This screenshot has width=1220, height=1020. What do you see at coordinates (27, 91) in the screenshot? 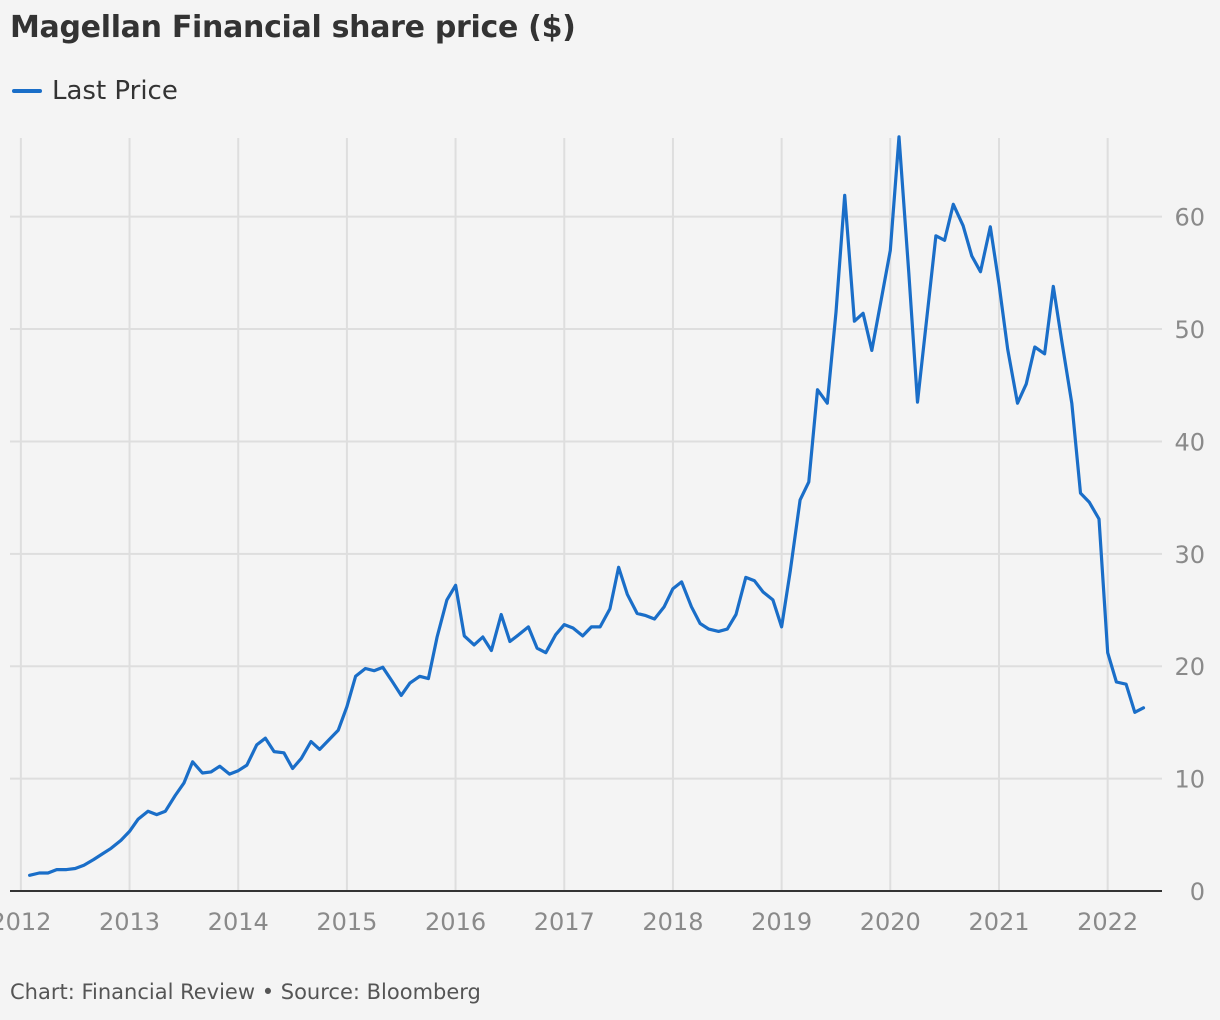
I see `legend-swatch` at bounding box center [27, 91].